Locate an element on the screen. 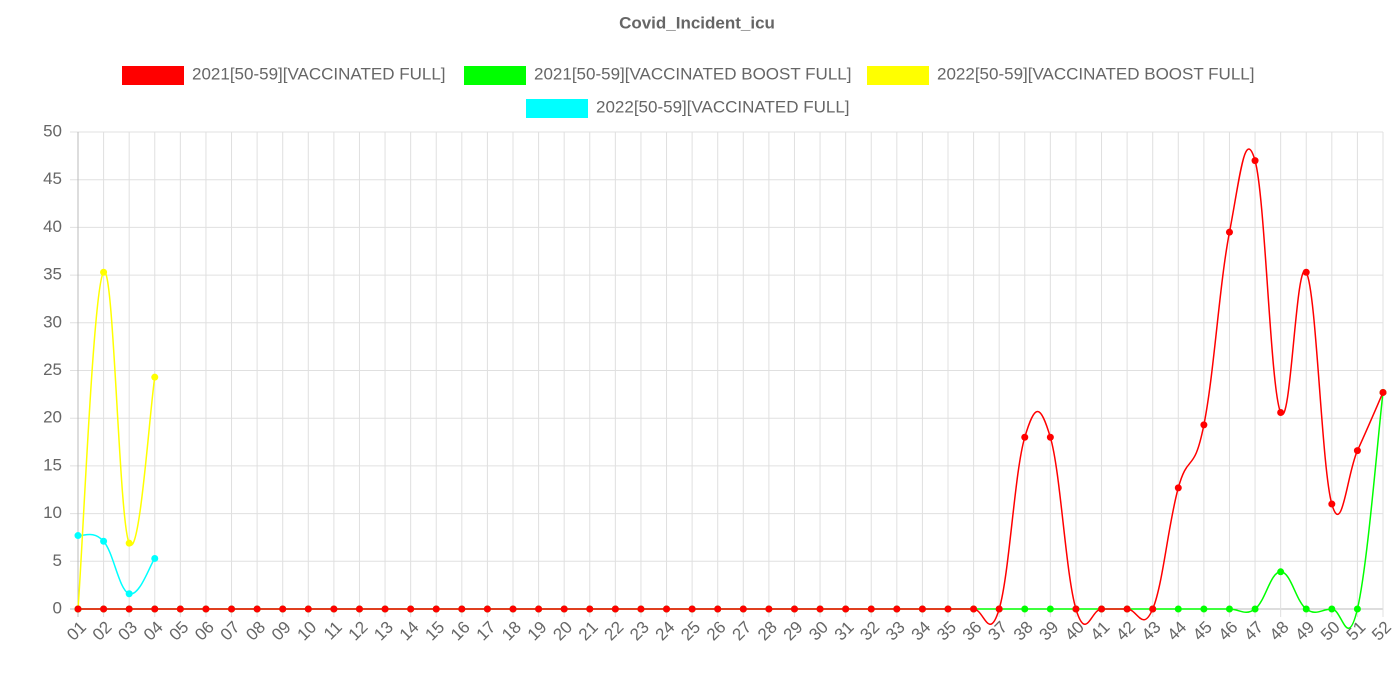  series-line is located at coordinates (116, 564).